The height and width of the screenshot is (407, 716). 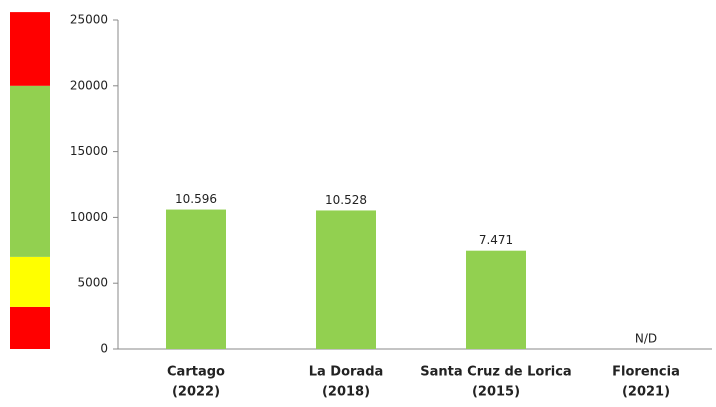 What do you see at coordinates (646, 392) in the screenshot?
I see `x-tick-label: (2021)` at bounding box center [646, 392].